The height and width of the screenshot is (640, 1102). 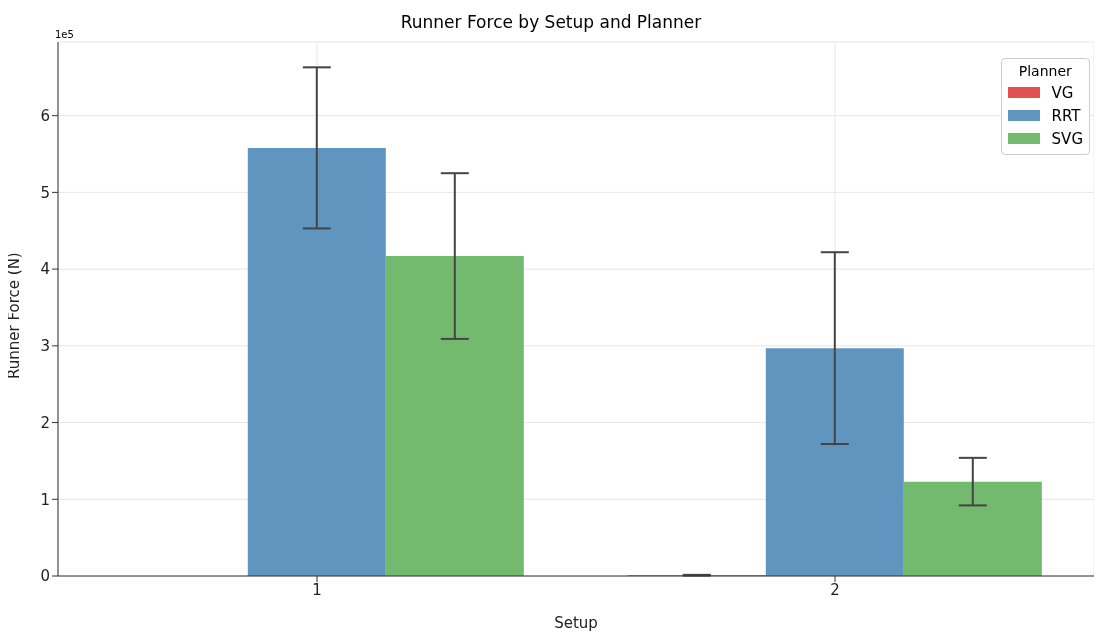 What do you see at coordinates (1067, 138) in the screenshot?
I see `legend-label: SVG` at bounding box center [1067, 138].